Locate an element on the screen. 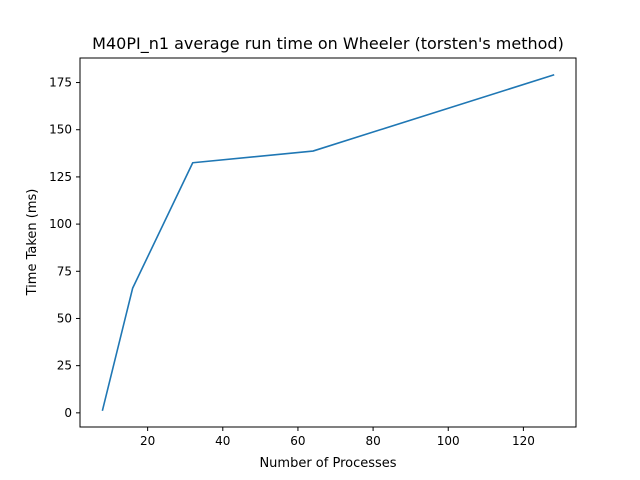 Image resolution: width=640 pixels, height=480 pixels. x-tick-label: 40 is located at coordinates (222, 441).